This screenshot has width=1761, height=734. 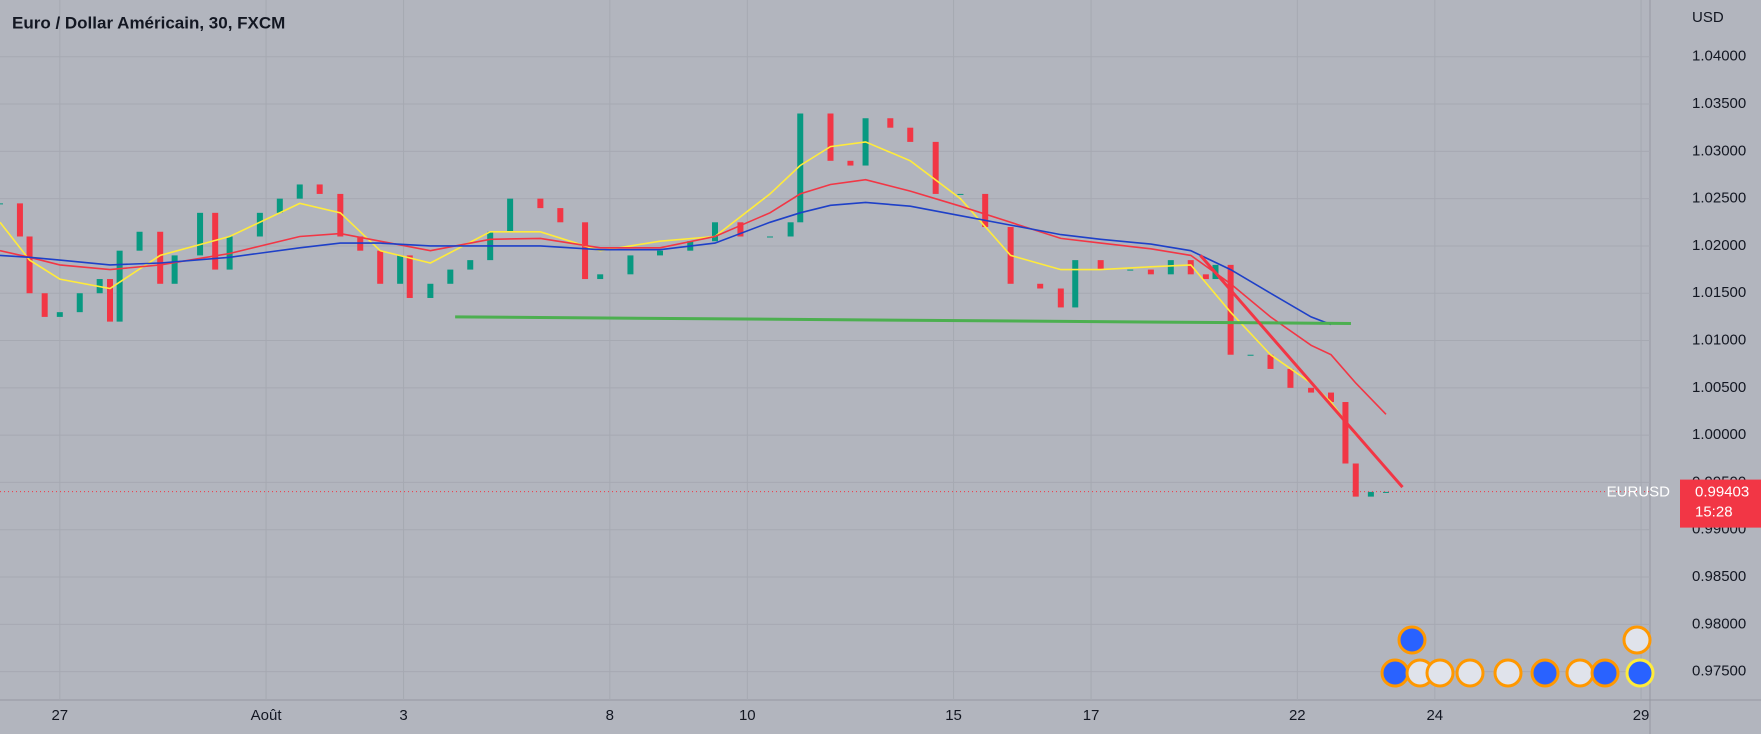 I want to click on price-label: 0.99403, so click(x=1722, y=492).